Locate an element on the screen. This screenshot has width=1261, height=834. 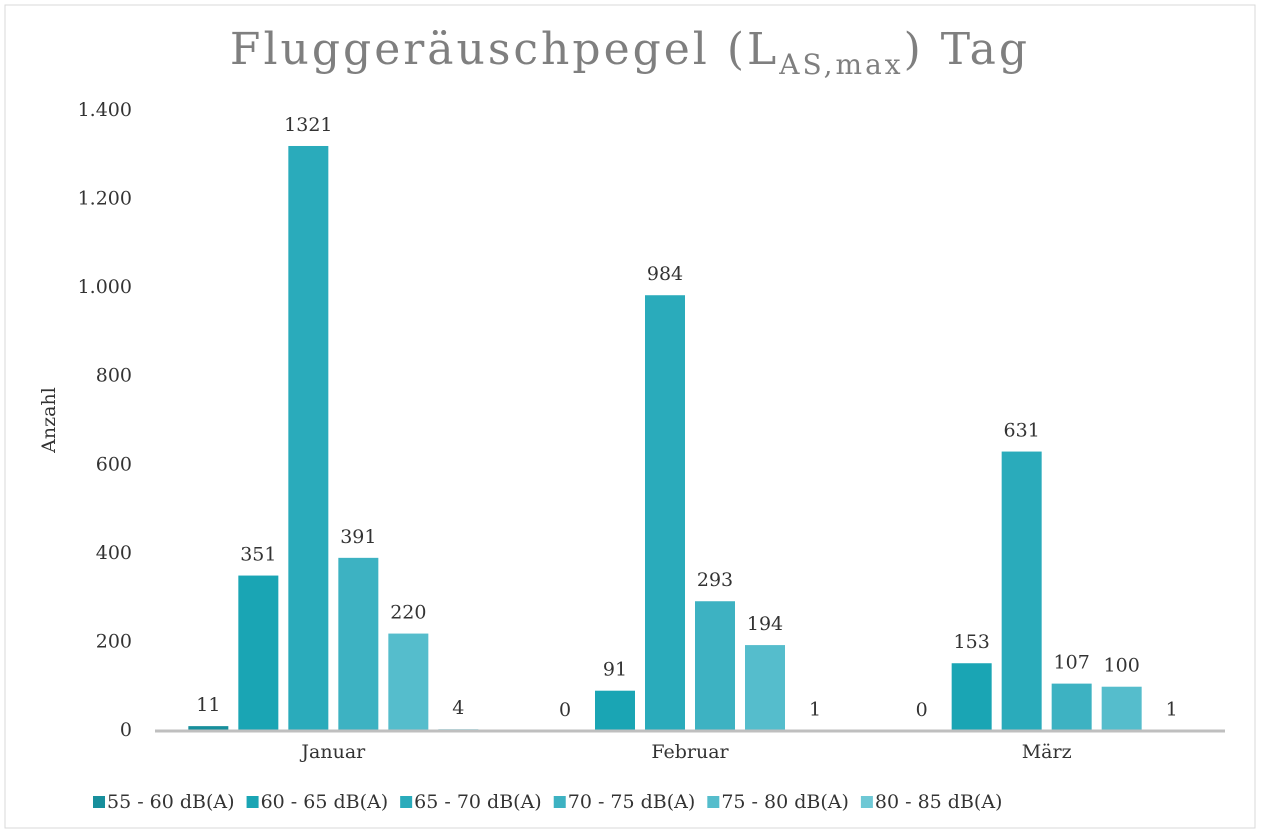
y-tick-label: 600 is located at coordinates (114, 464).